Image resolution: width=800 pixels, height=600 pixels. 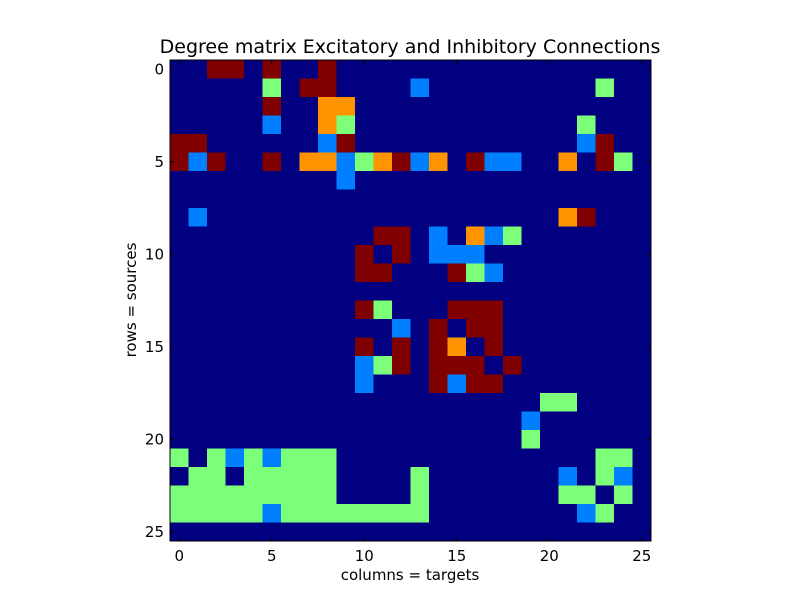 What do you see at coordinates (154, 254) in the screenshot?
I see `y-tick-label: 10` at bounding box center [154, 254].